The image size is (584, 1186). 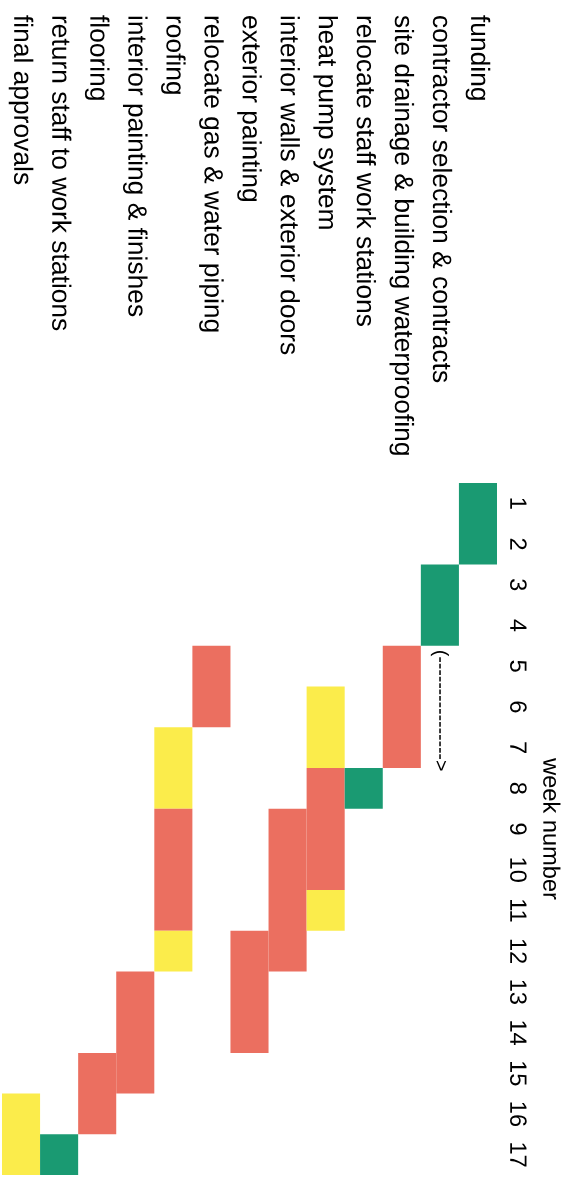 What do you see at coordinates (366, 171) in the screenshot?
I see `x-tick-label: relocate staff work stations` at bounding box center [366, 171].